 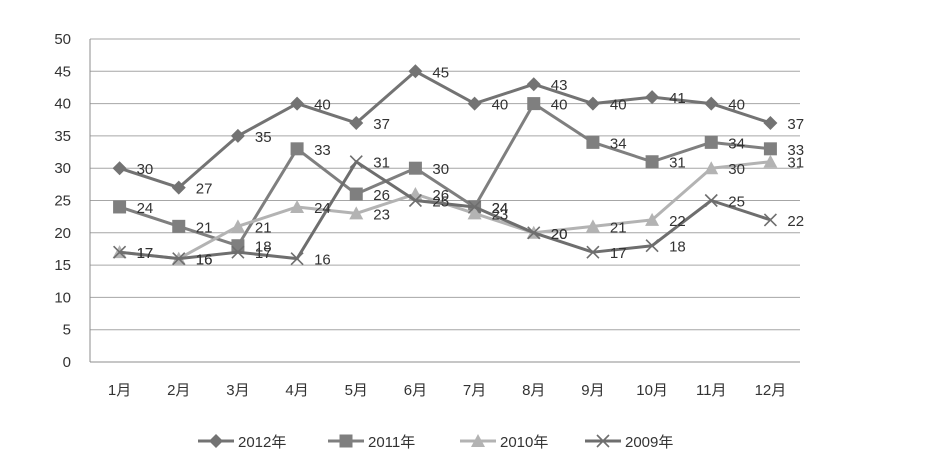 I want to click on x-tick-label: 8月, so click(x=533, y=390).